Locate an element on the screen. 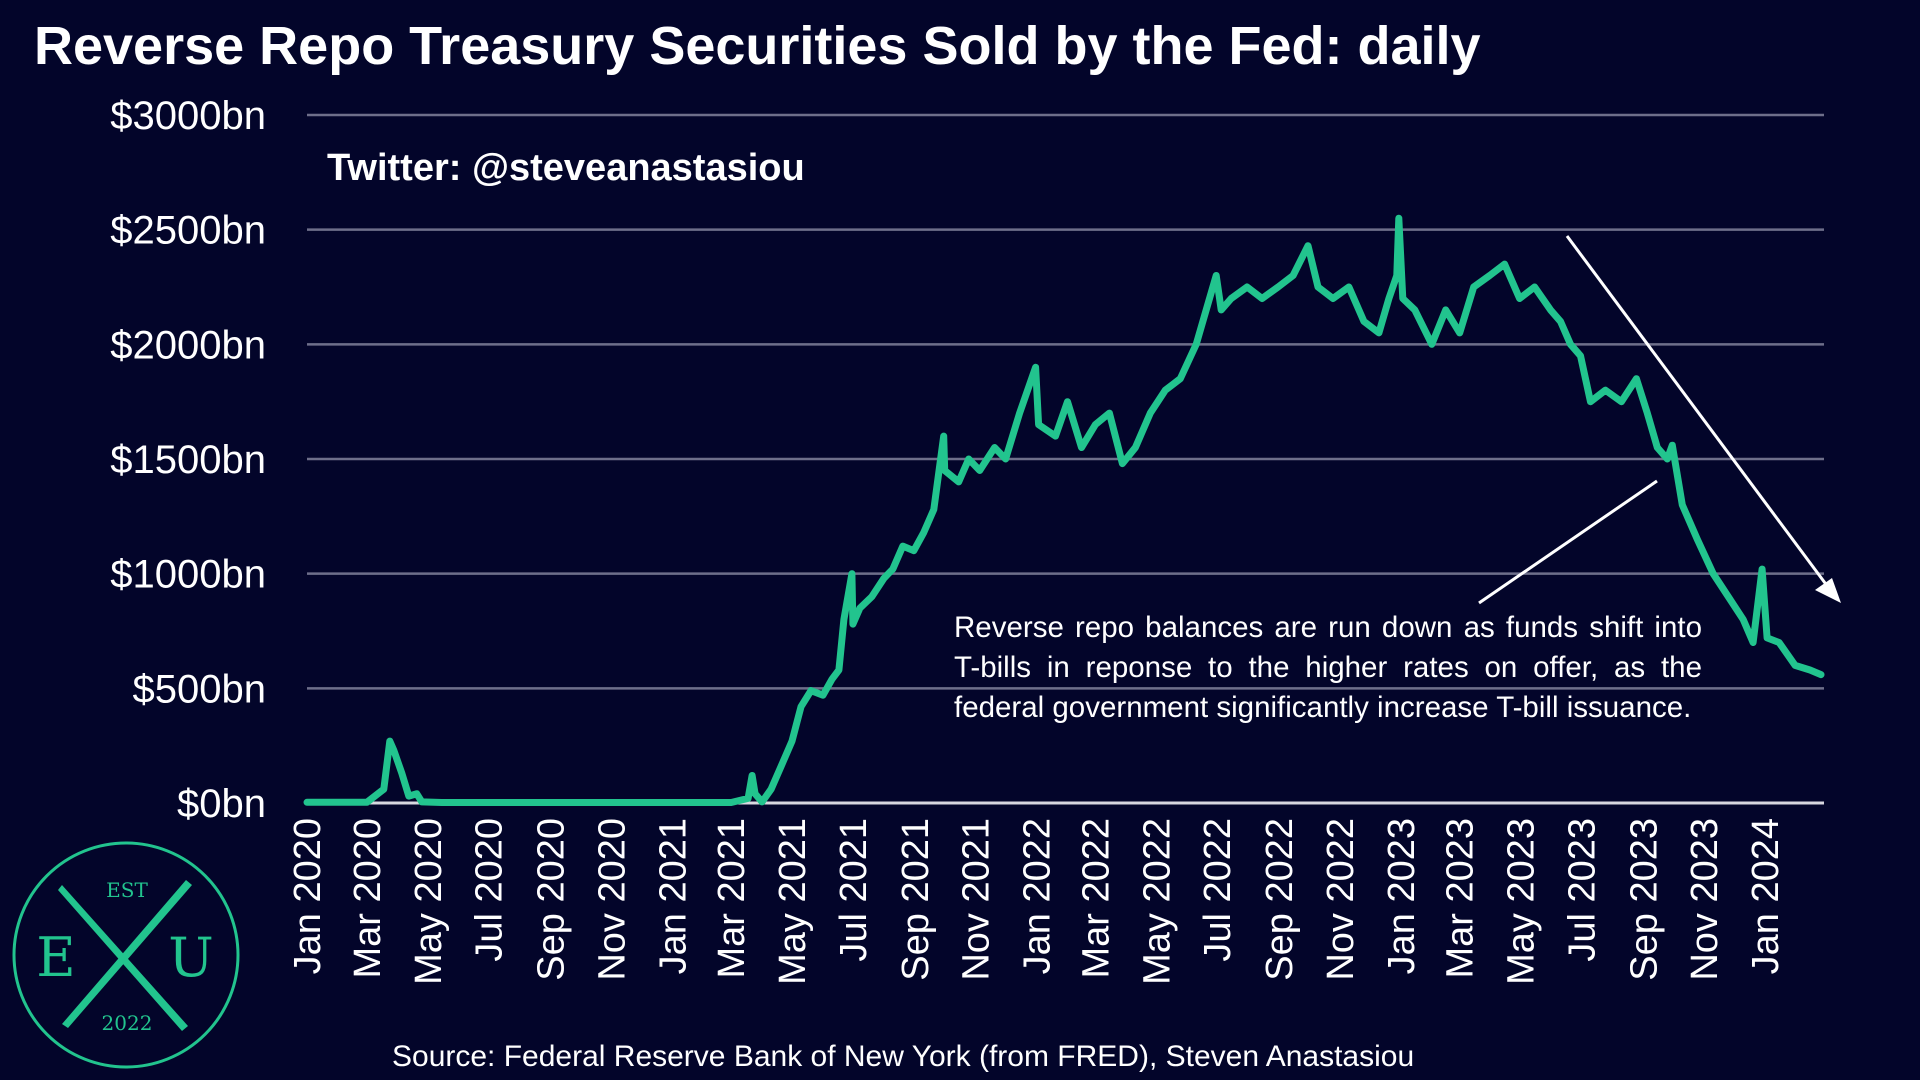 This screenshot has height=1080, width=1920. x-tick-label: Mar 2023 is located at coordinates (1461, 898).